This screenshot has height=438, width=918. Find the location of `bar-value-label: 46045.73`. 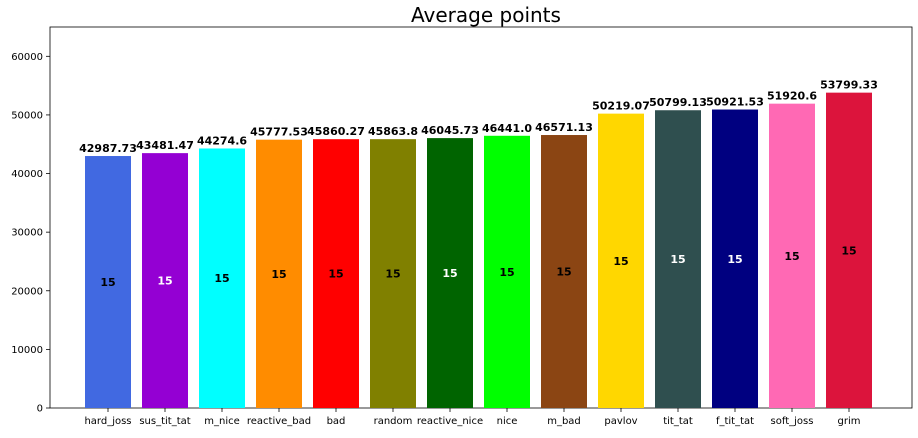

bar-value-label: 46045.73 is located at coordinates (450, 130).